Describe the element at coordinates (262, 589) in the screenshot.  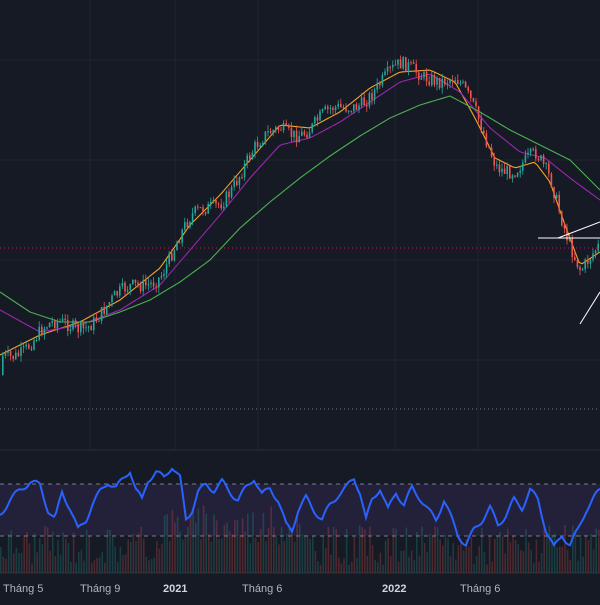
I see `time-tick-label: Tháng 6` at that location.